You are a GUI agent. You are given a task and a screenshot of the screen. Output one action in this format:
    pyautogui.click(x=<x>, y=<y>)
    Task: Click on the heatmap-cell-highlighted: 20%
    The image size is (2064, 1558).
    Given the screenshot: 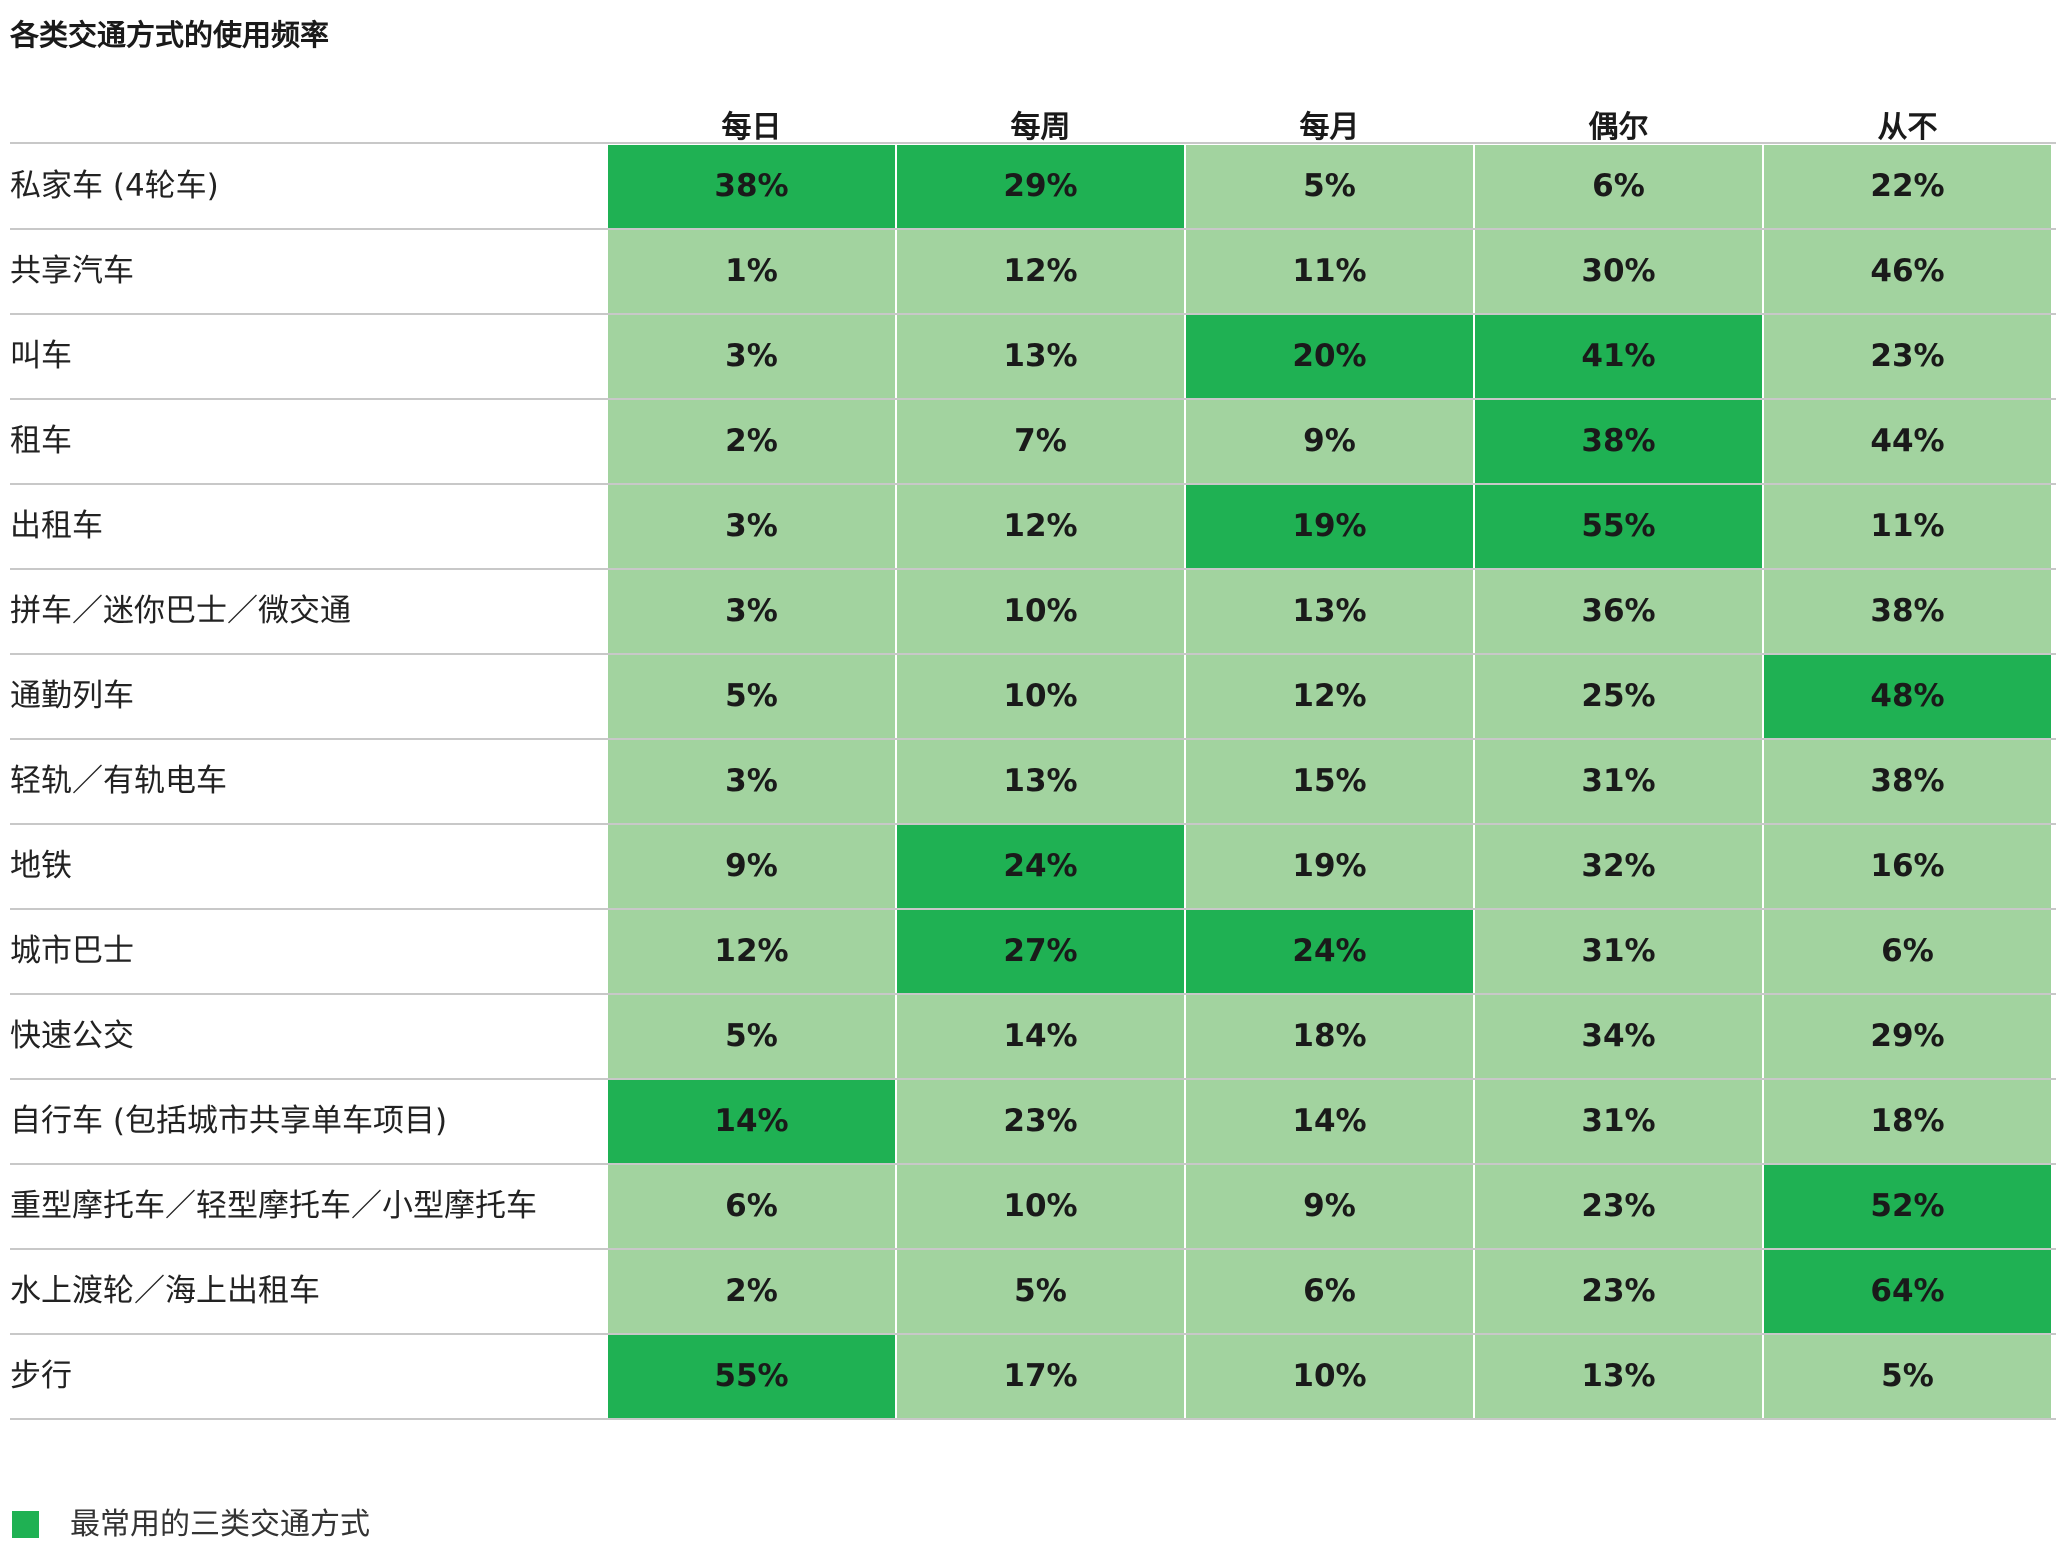 What is the action you would take?
    pyautogui.click(x=1329, y=356)
    